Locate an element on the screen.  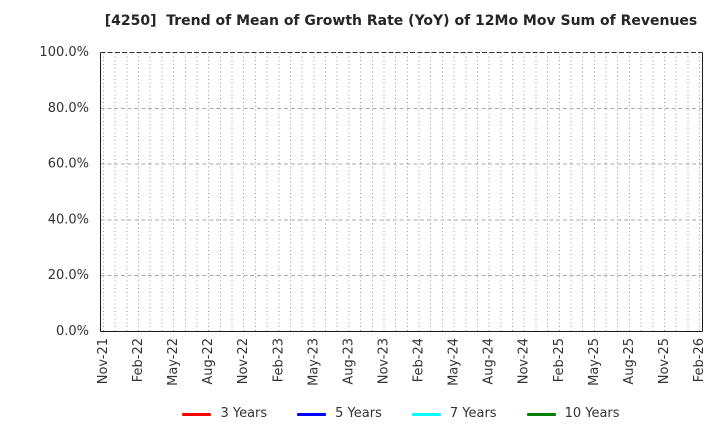
legend-item-10-years: 10 Years is located at coordinates (573, 414).